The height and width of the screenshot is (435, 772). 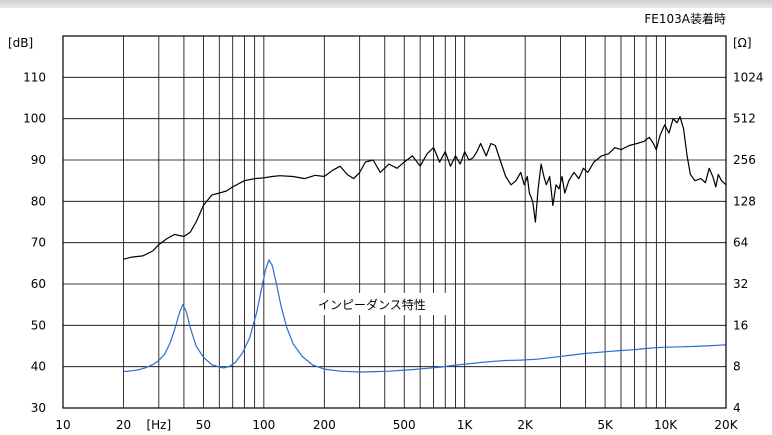 I want to click on y-tick-label-right: 256, so click(x=744, y=160).